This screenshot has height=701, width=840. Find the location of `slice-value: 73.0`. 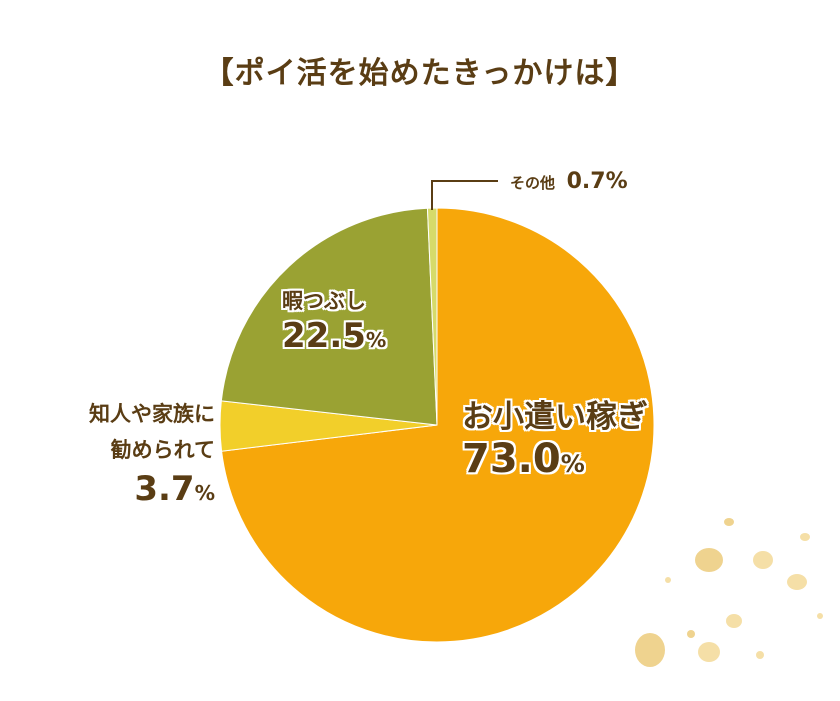

slice-value: 73.0 is located at coordinates (511, 459).